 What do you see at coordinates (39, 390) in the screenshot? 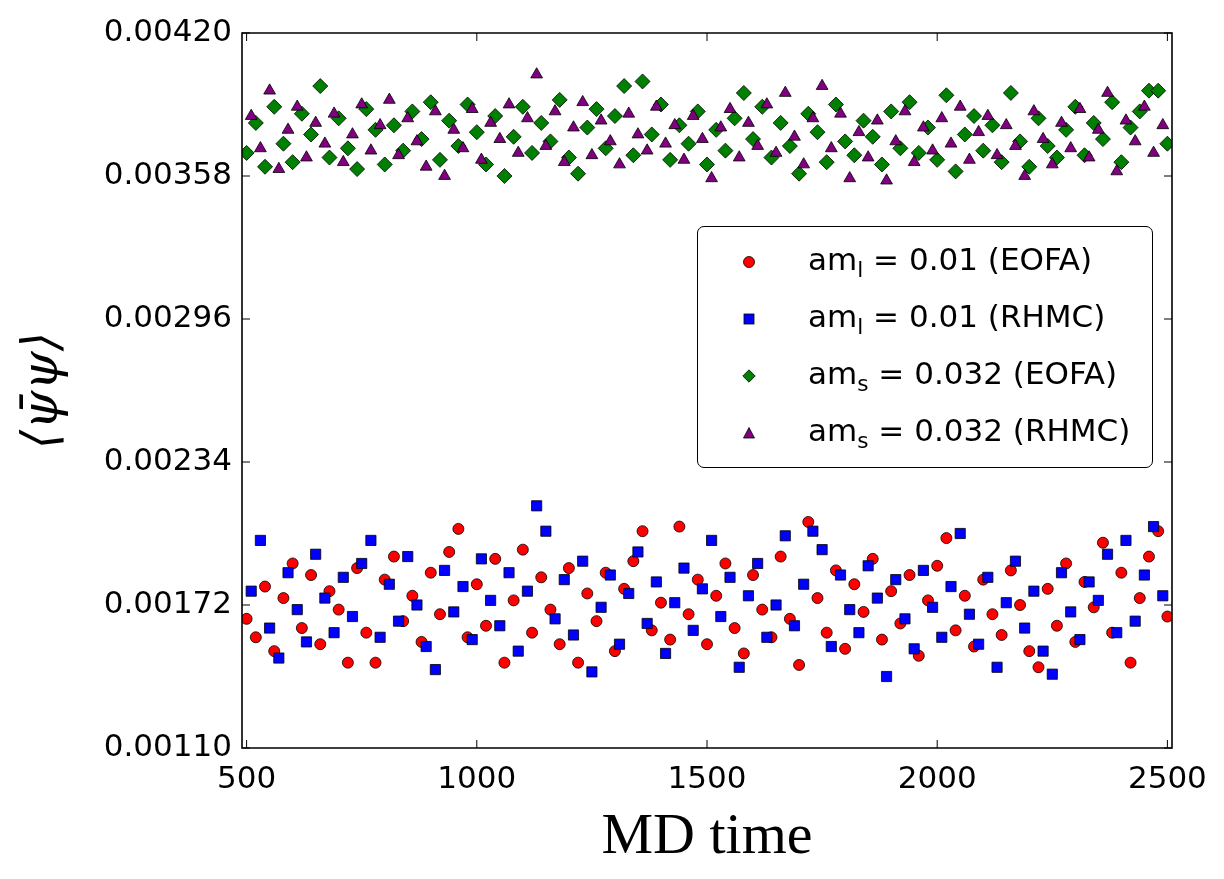
I see `y-axis-title: ⟨ψ̄ψ⟩` at bounding box center [39, 390].